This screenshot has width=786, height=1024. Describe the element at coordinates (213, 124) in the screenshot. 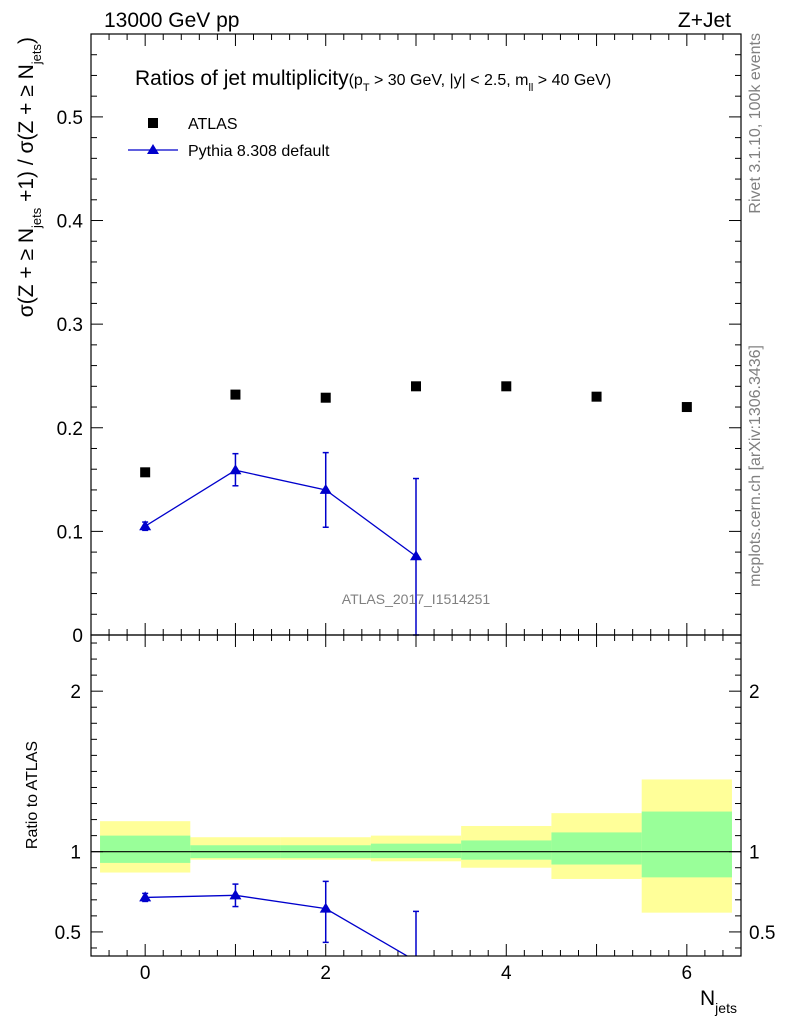

I see `legend-atlas-label: ATLAS` at that location.